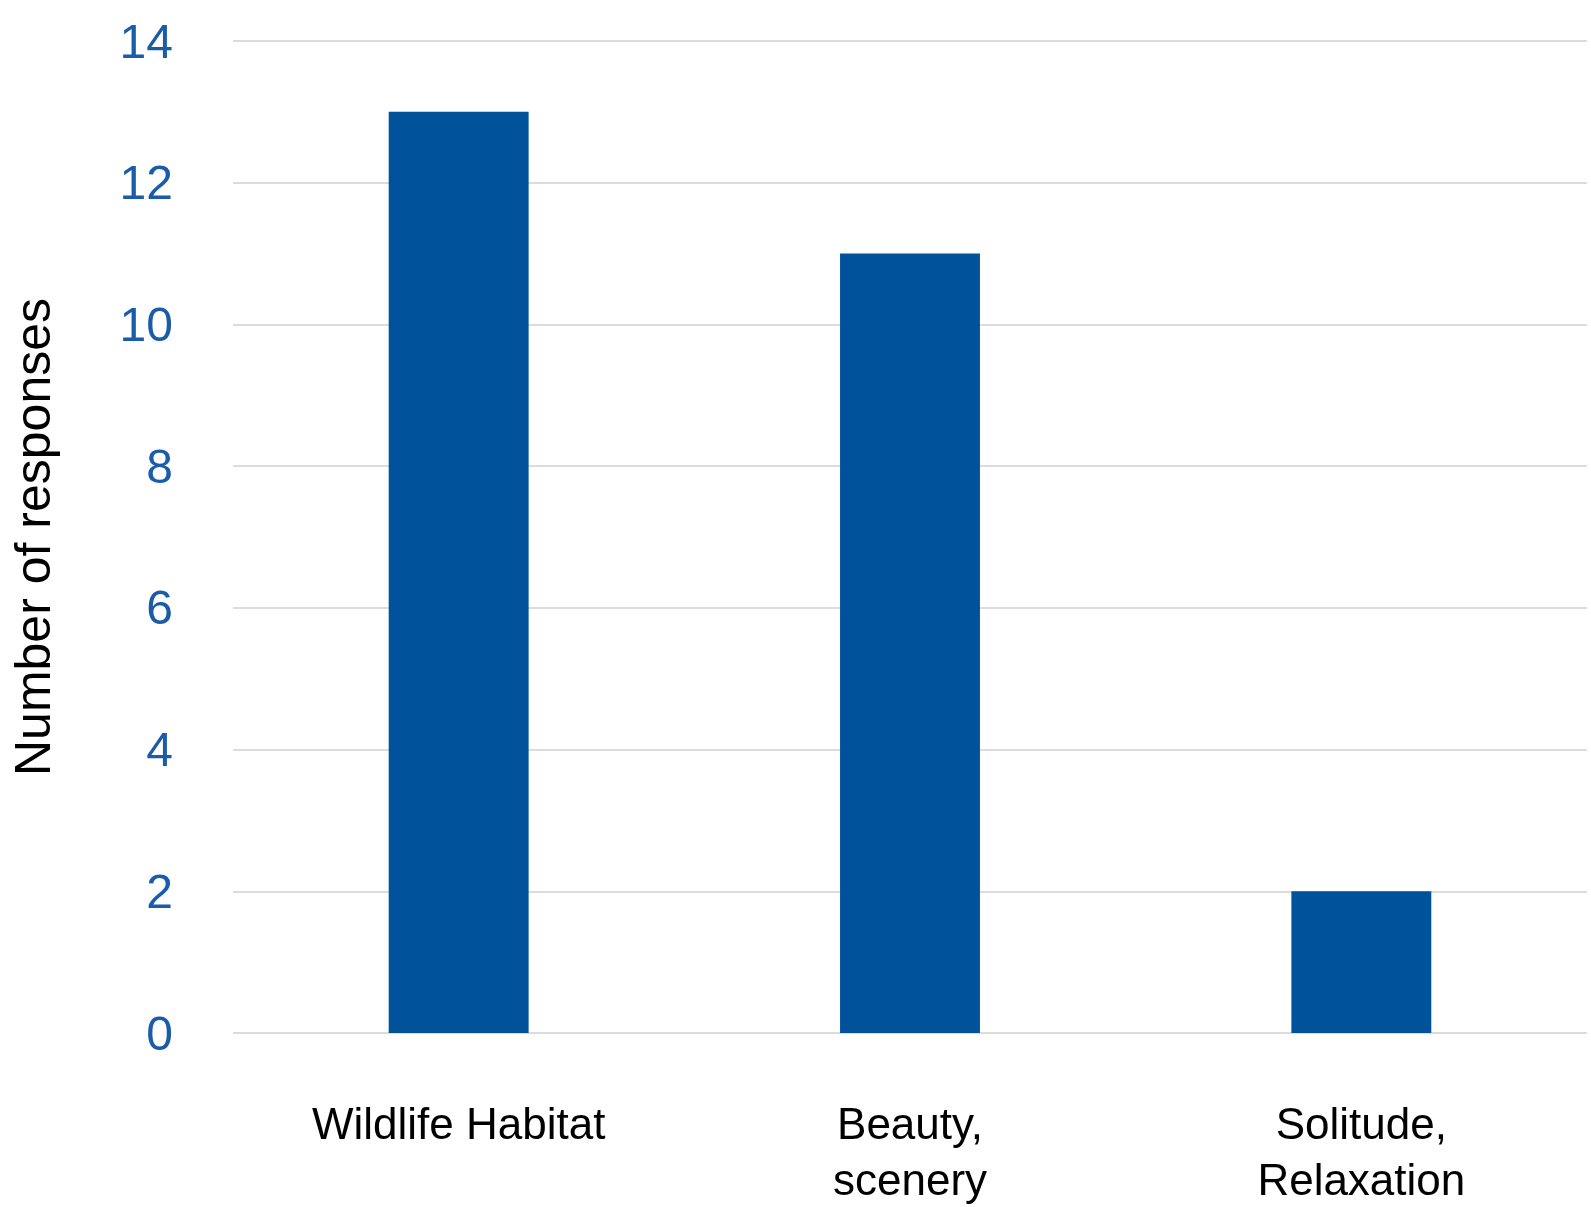 The image size is (1591, 1207). Describe the element at coordinates (159, 891) in the screenshot. I see `y-tick-label: 2` at that location.